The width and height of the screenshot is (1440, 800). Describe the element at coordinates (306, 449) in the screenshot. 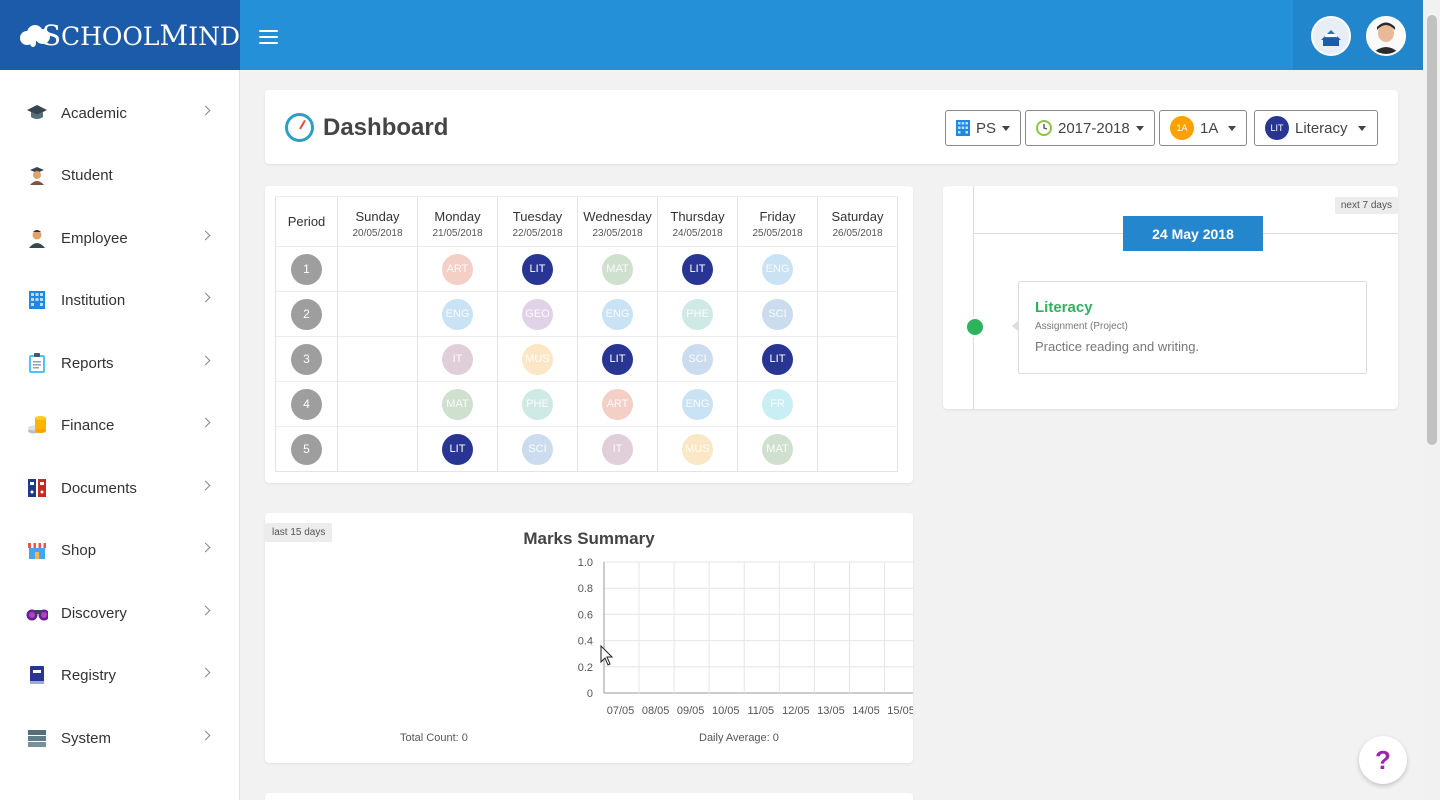

I see `period-number: 5` at that location.